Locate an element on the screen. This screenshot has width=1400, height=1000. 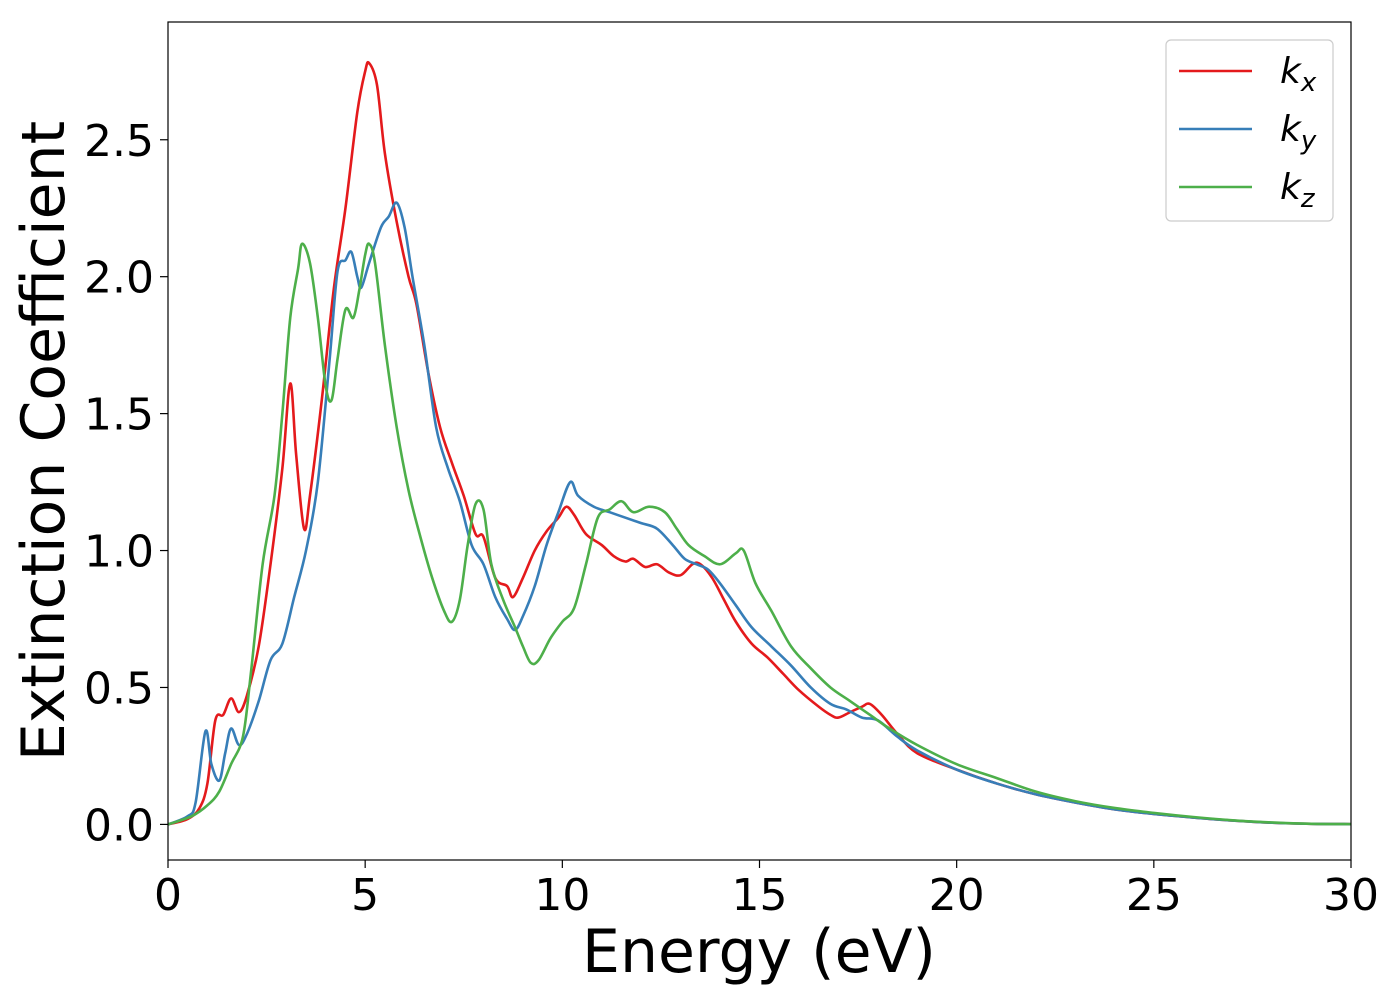
x-axis: 0 5 10 15 20 25 30 is located at coordinates (766, 890).